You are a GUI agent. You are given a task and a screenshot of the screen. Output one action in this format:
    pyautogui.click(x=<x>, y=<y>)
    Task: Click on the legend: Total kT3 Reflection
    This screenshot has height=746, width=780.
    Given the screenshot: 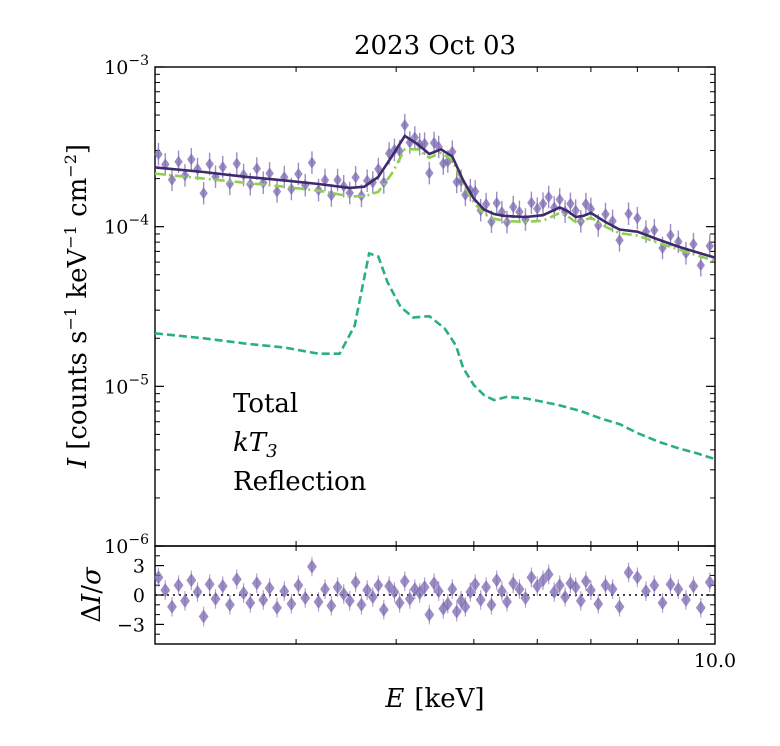 What is the action you would take?
    pyautogui.click(x=300, y=443)
    